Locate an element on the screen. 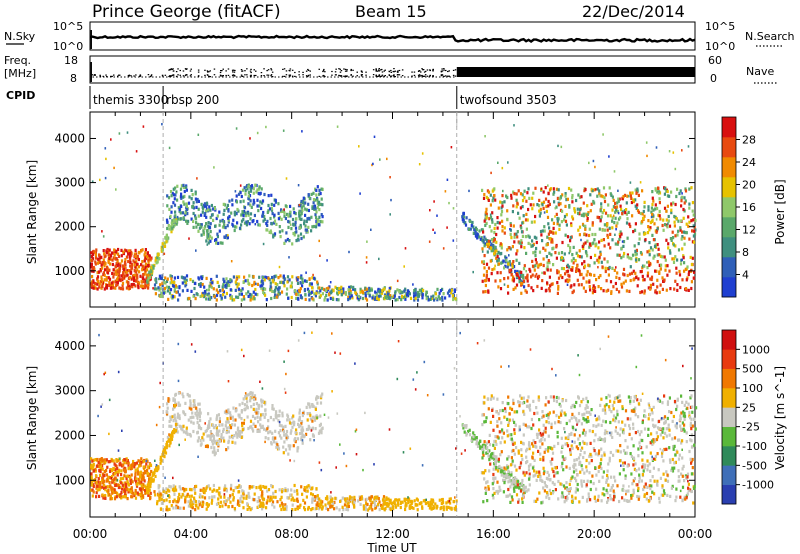 The height and width of the screenshot is (554, 800). freq-dot is located at coordinates (235, 70).